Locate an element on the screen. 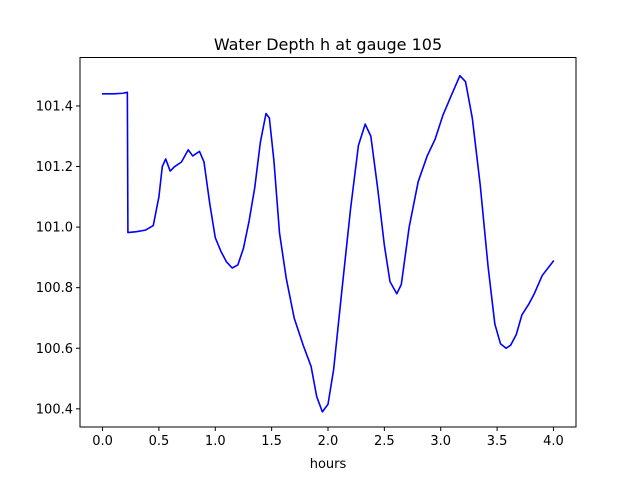  x-tick-label: 2.5 is located at coordinates (384, 441).